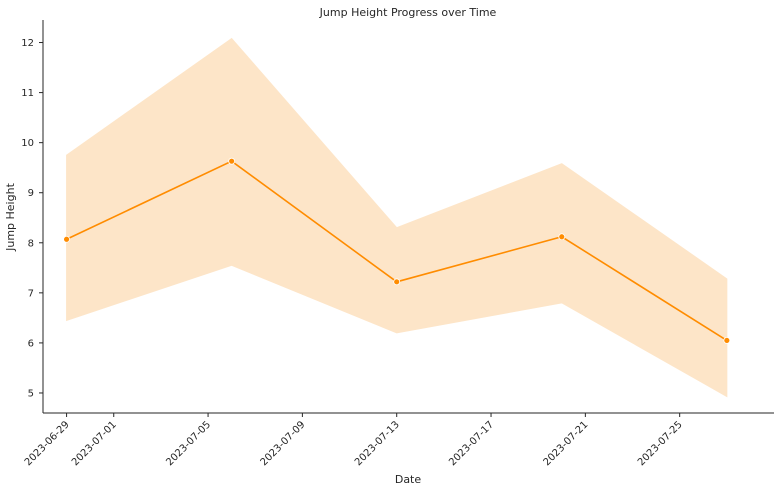  Describe the element at coordinates (94, 443) in the screenshot. I see `x-tick-label: 2023-07-01` at that location.